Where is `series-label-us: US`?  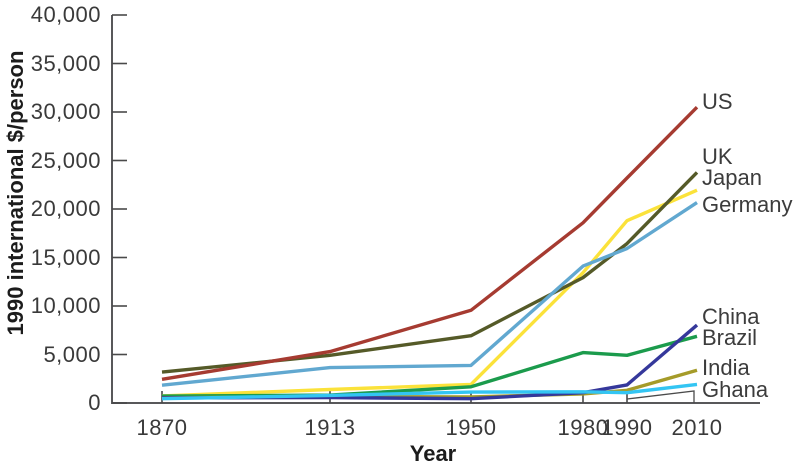
series-label-us: US is located at coordinates (717, 102).